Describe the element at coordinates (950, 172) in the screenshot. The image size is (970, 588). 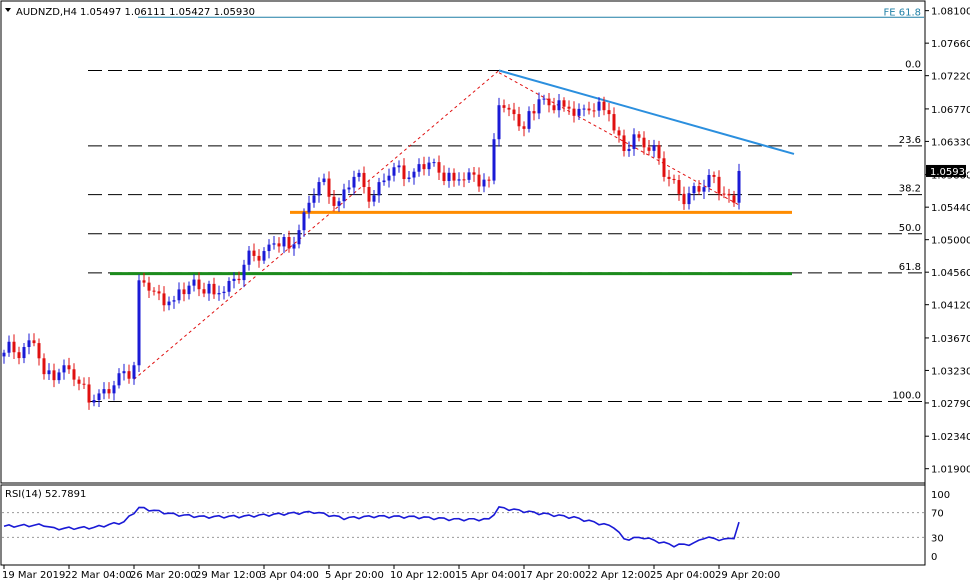
I see `current-price-label: 1.05930` at that location.